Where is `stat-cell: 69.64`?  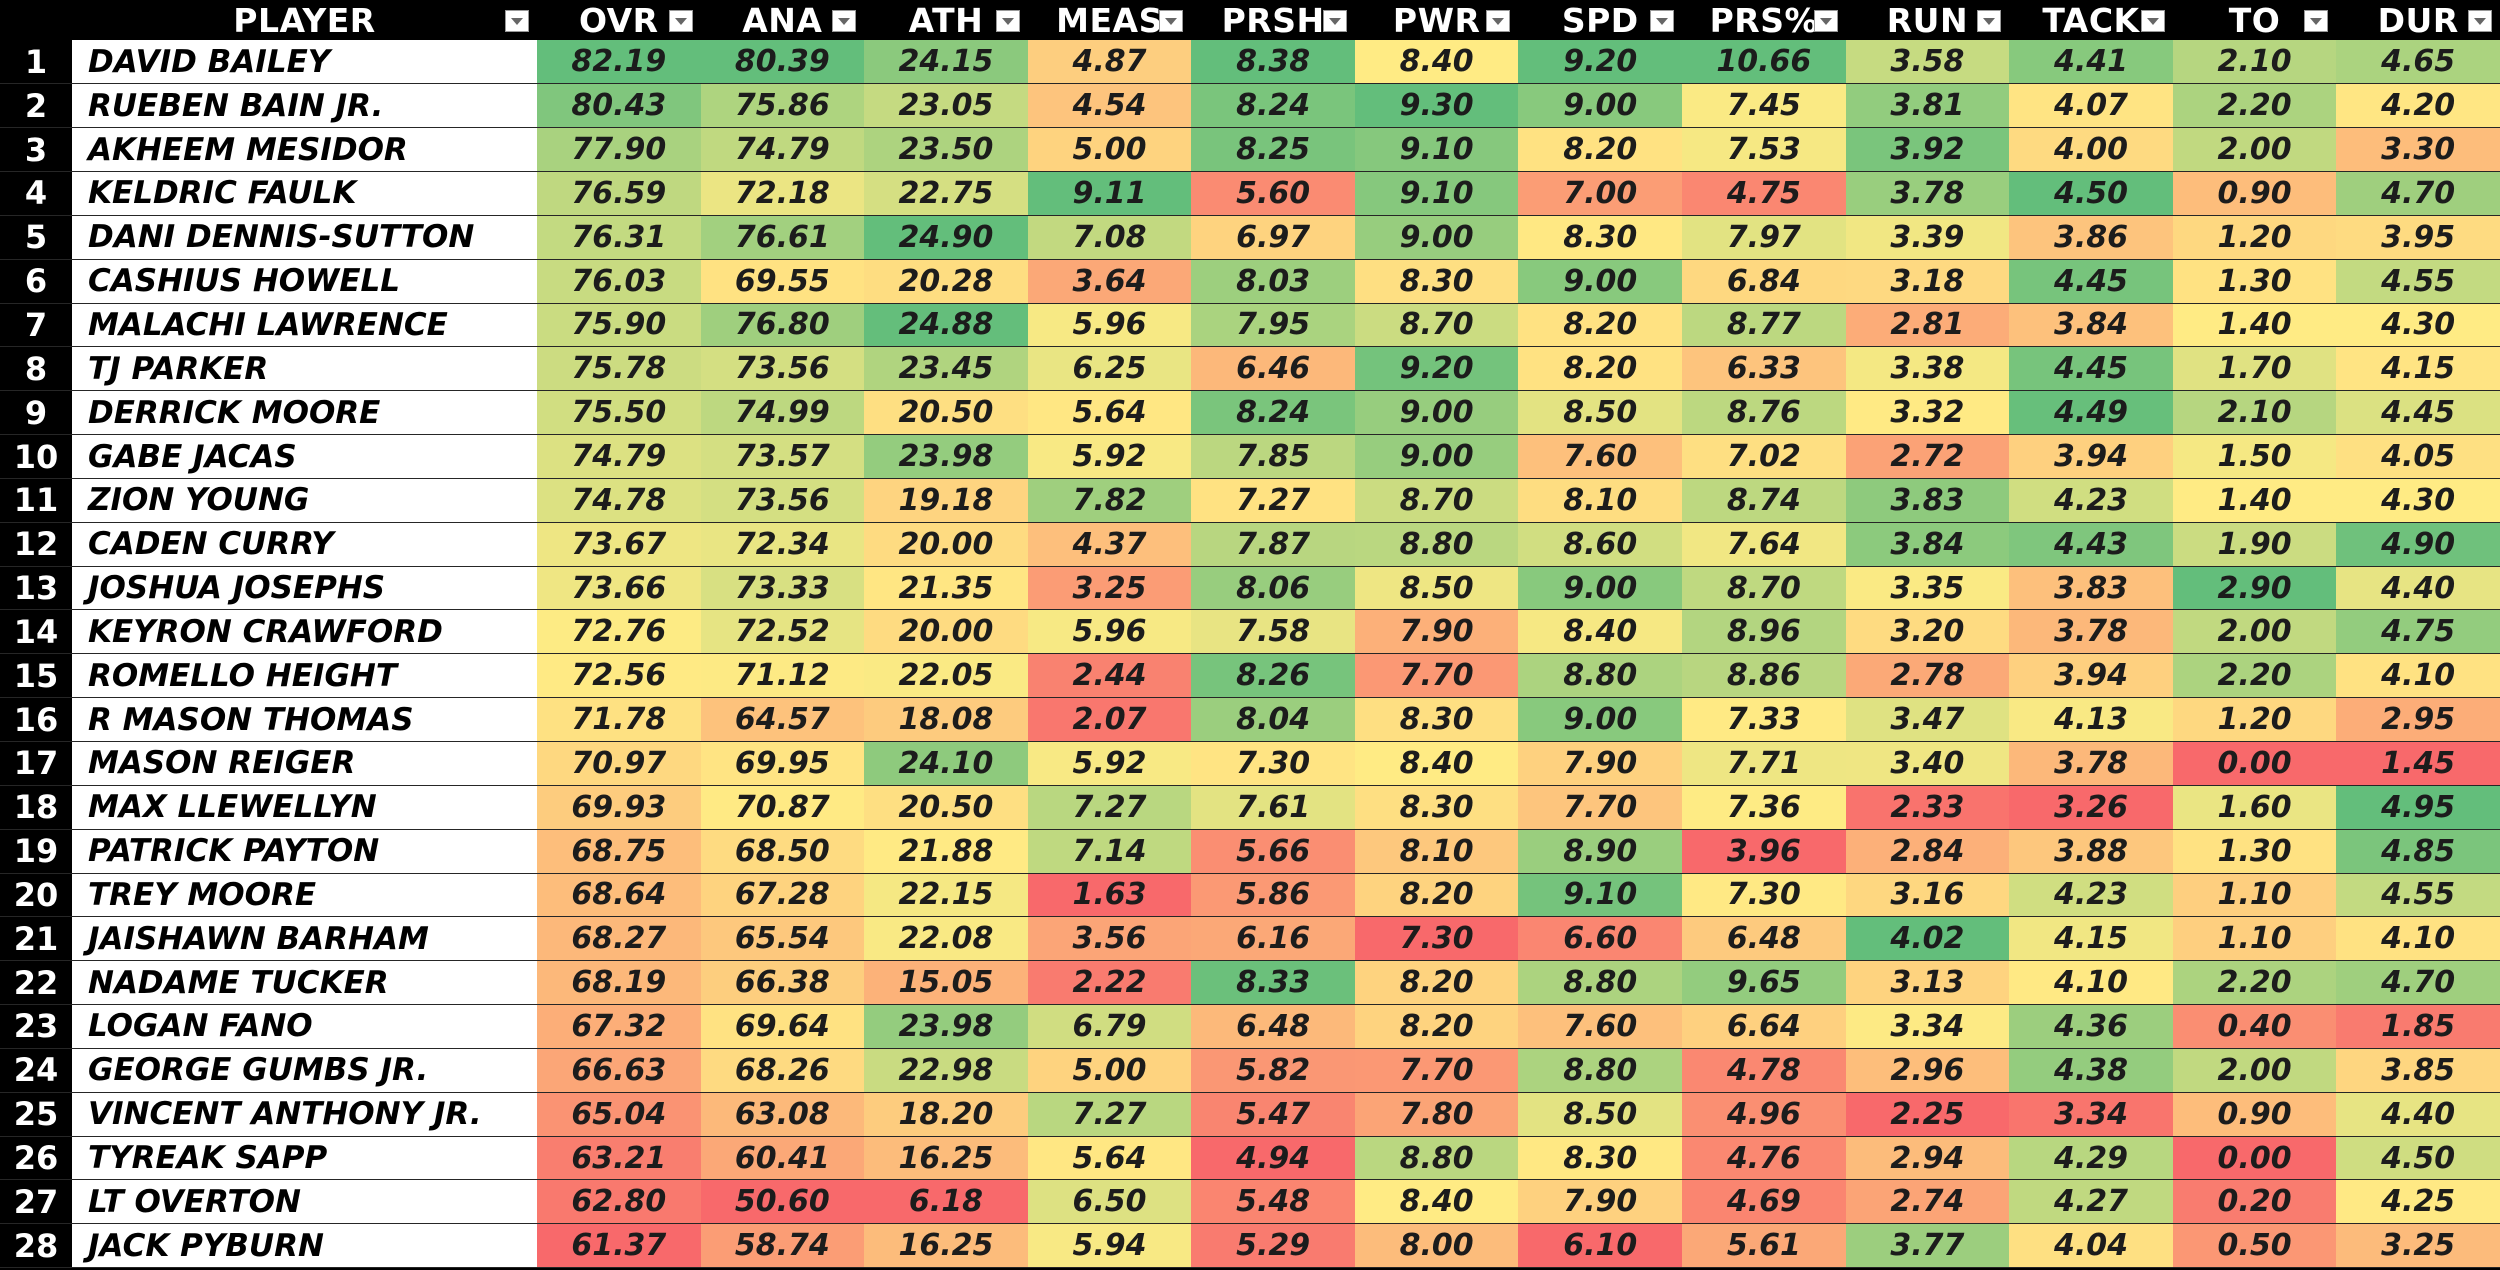 stat-cell: 69.64 is located at coordinates (782, 1026).